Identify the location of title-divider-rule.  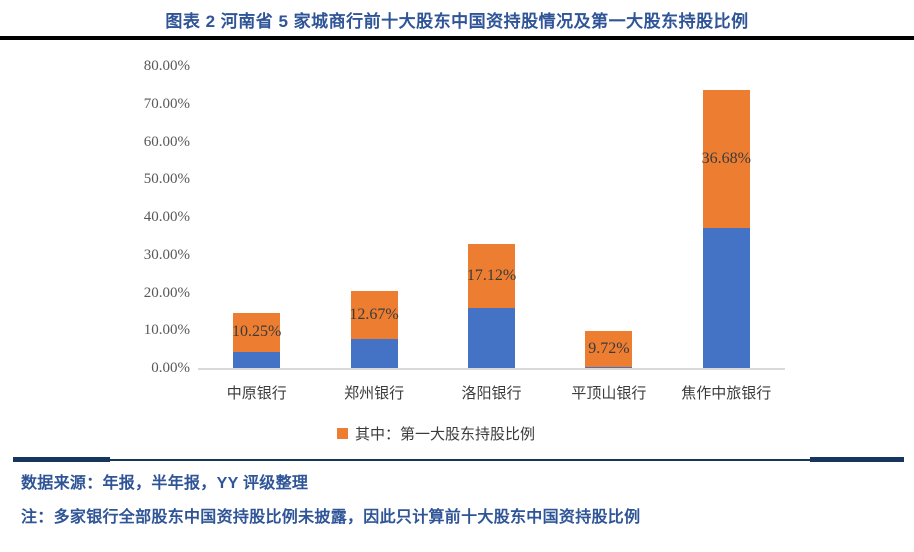
(457, 38).